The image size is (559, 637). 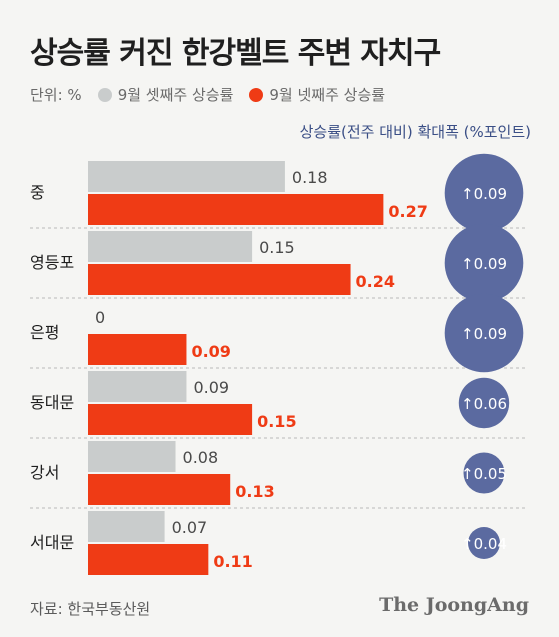 I want to click on increase-label: ↑0.04, so click(x=484, y=544).